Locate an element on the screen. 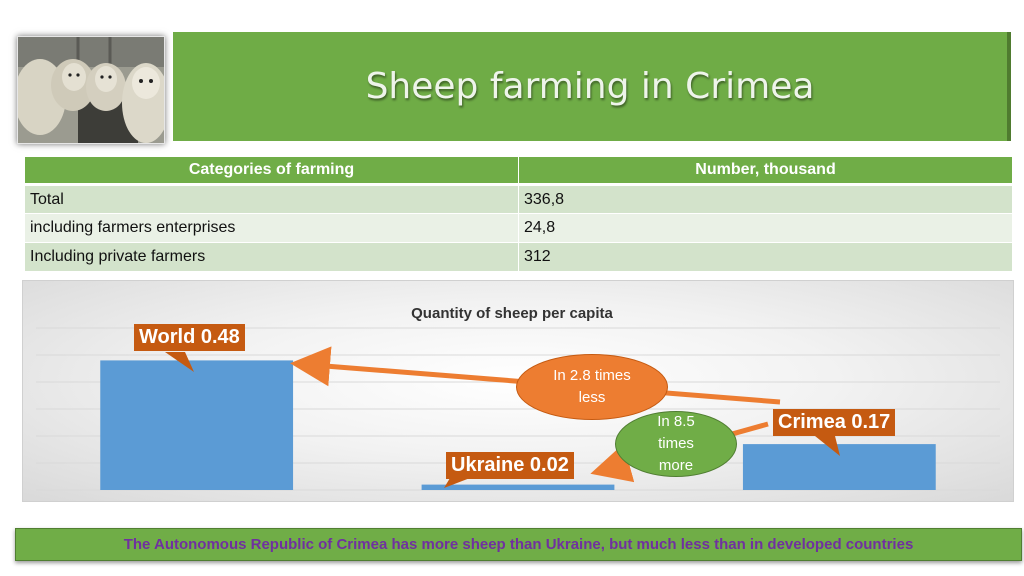  table-row: including farmers enterprises 24,8 is located at coordinates (518, 228).